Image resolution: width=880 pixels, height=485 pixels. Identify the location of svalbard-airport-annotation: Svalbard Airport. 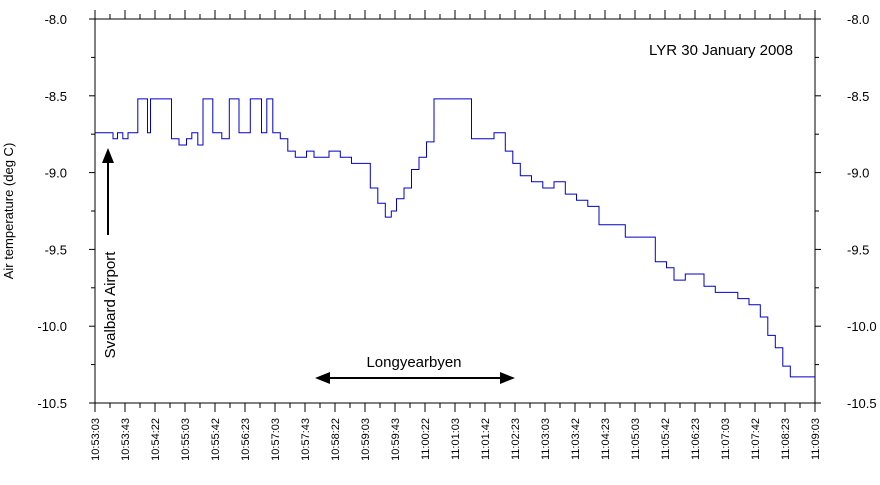
(110, 253).